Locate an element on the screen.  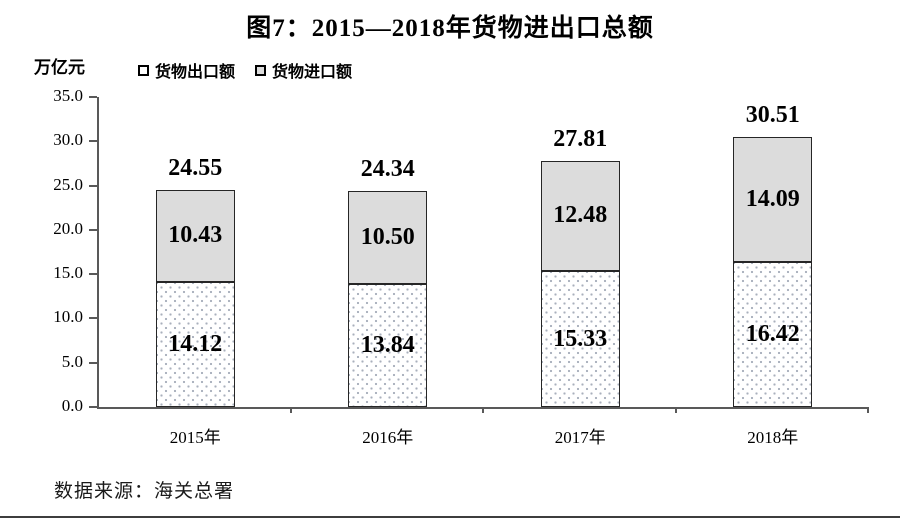
y-axis-unit-label: 万亿元 is located at coordinates (59, 67).